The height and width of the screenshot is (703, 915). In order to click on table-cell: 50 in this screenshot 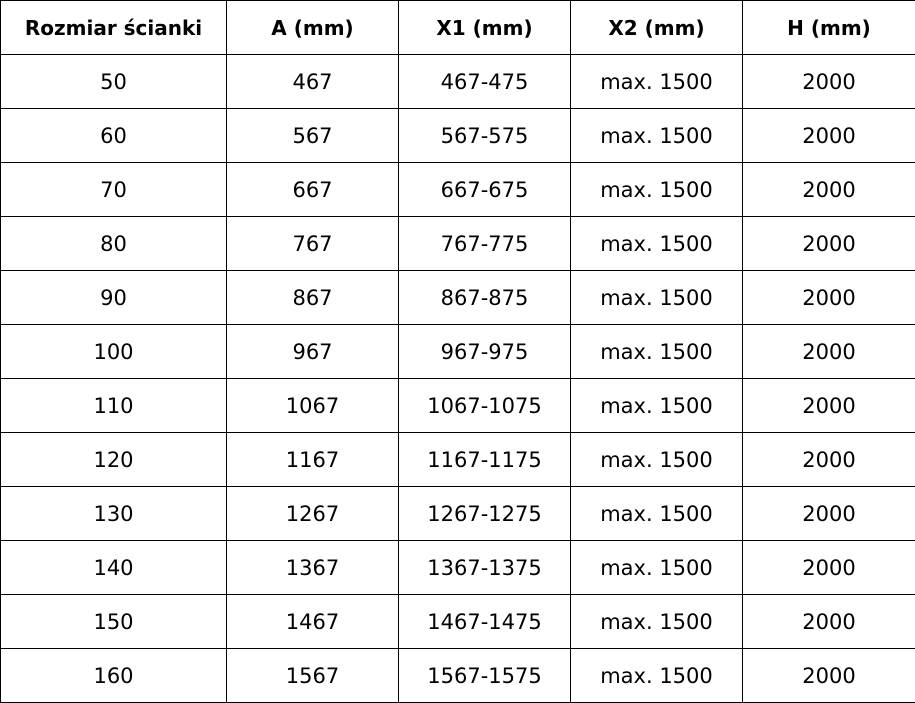, I will do `click(113, 81)`.